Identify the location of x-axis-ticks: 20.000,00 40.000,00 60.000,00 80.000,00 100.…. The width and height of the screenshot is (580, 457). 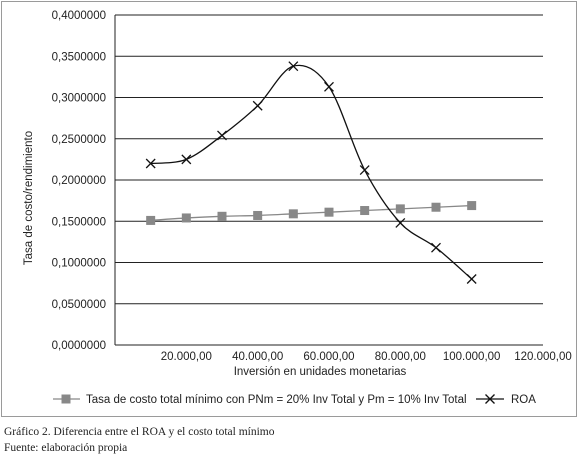
(366, 357).